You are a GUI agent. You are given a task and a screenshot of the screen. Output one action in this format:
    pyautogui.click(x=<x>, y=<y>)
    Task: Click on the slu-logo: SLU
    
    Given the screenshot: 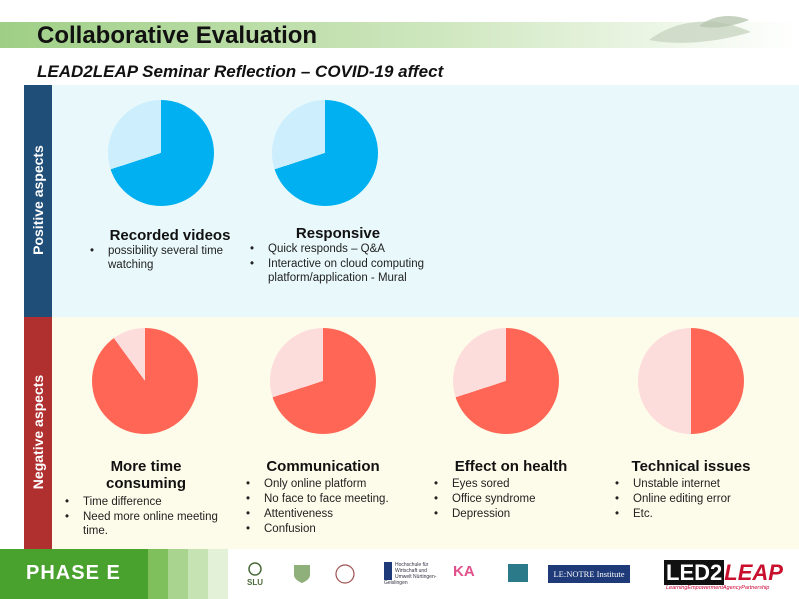 What is the action you would take?
    pyautogui.click(x=255, y=574)
    